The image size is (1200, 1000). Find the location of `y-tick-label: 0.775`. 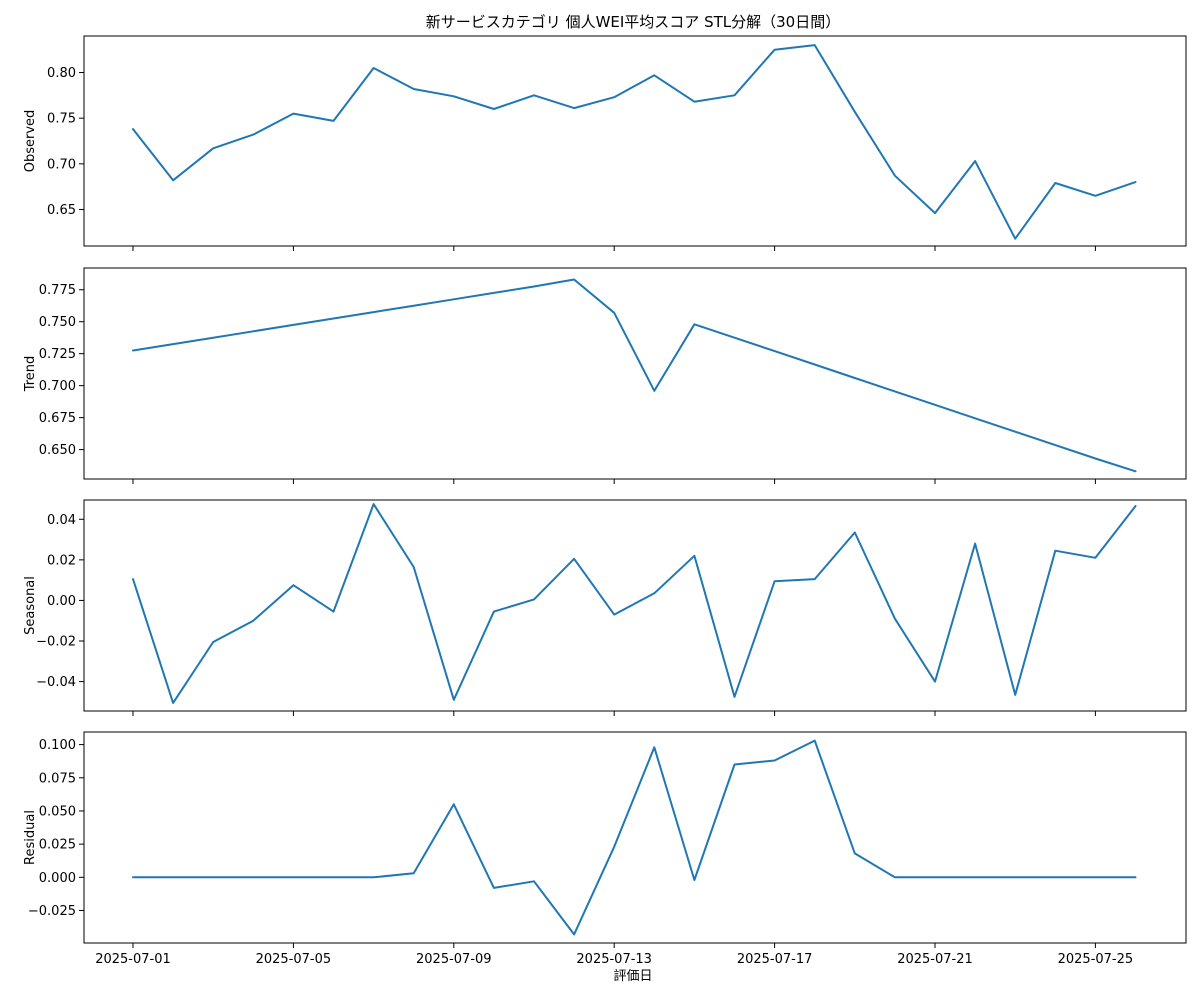

y-tick-label: 0.775 is located at coordinates (57, 290).